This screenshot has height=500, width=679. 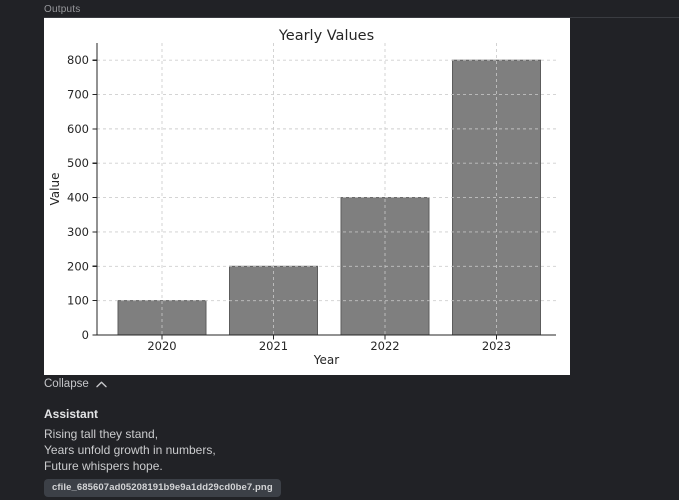 I want to click on poem-line: Future whispers hope., so click(x=103, y=466).